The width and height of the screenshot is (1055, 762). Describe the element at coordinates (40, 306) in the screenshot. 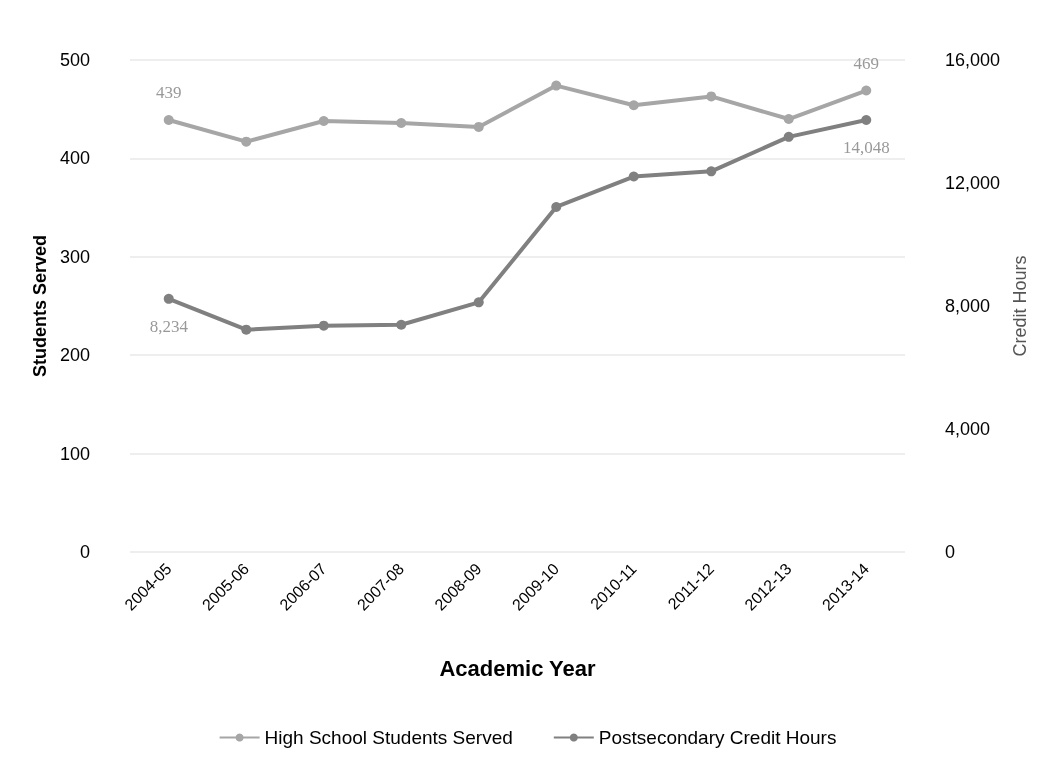

I see `y-axis-title: Students Served` at that location.